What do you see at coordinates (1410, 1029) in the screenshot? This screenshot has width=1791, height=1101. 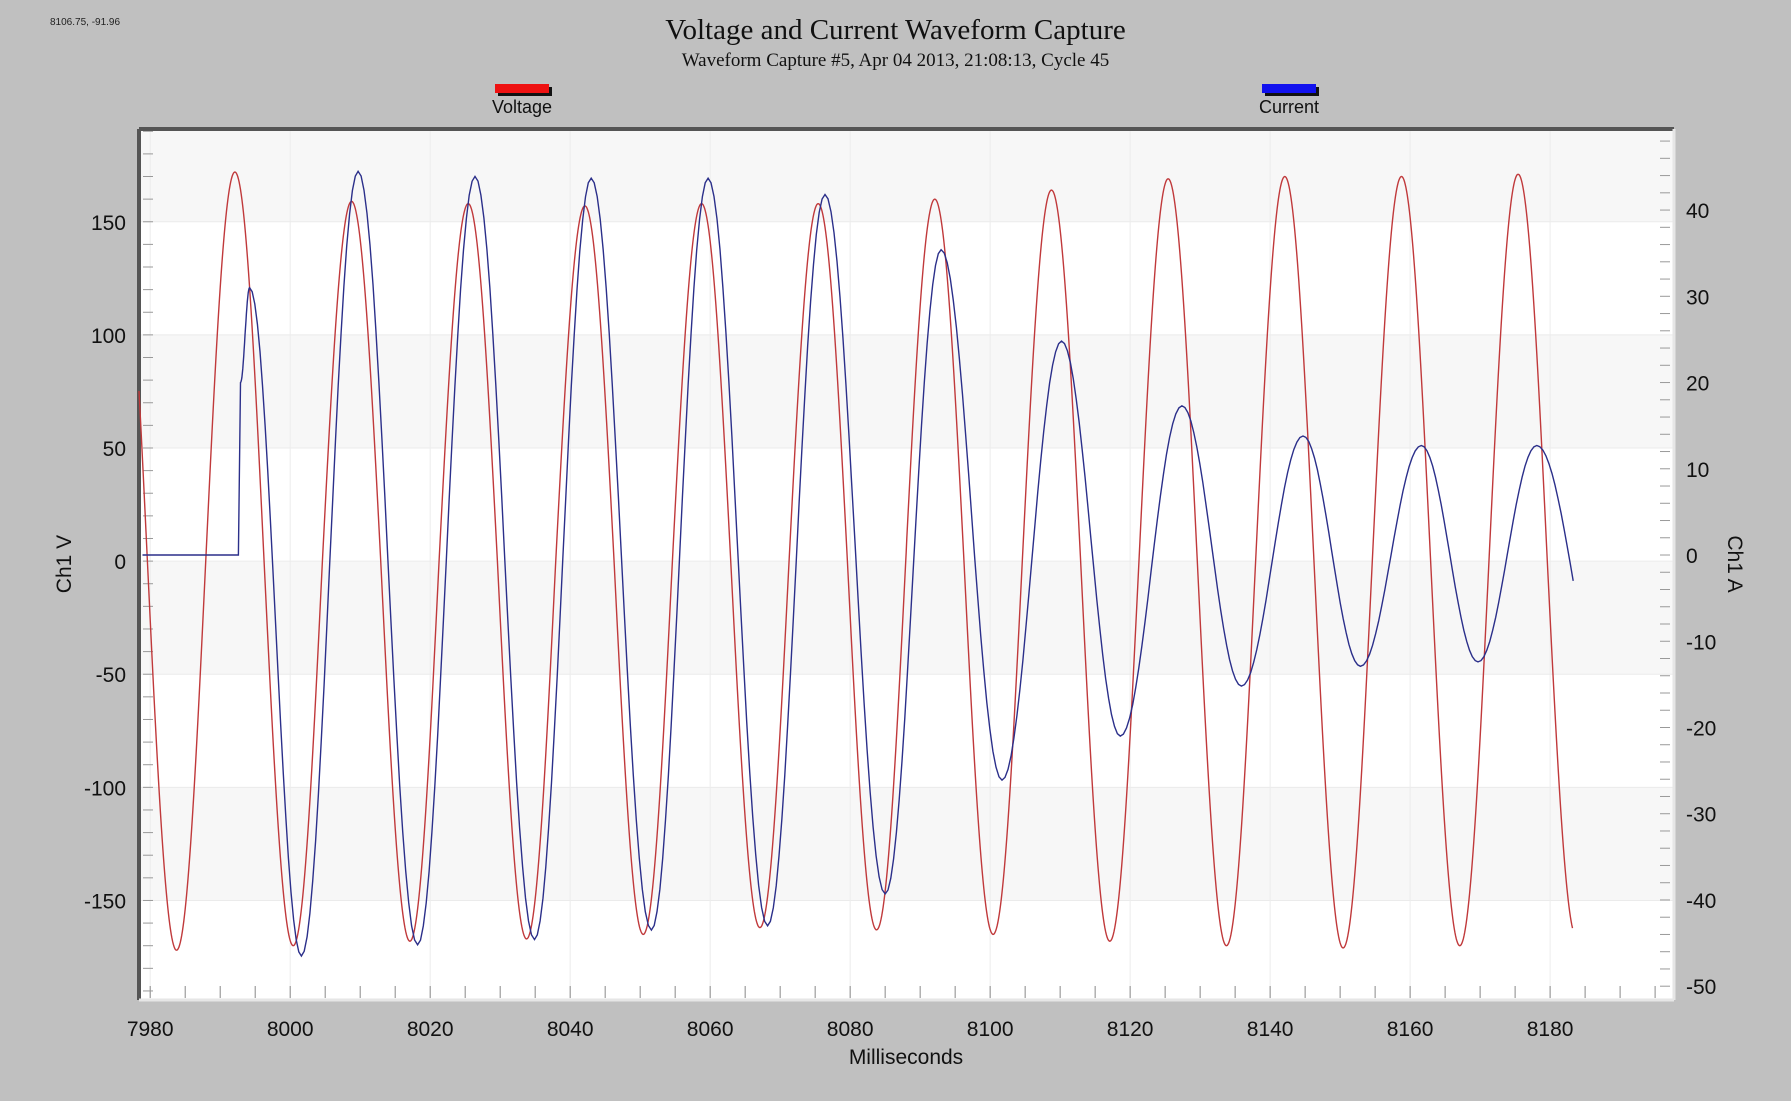 I see `x-tick-label: 8160` at bounding box center [1410, 1029].